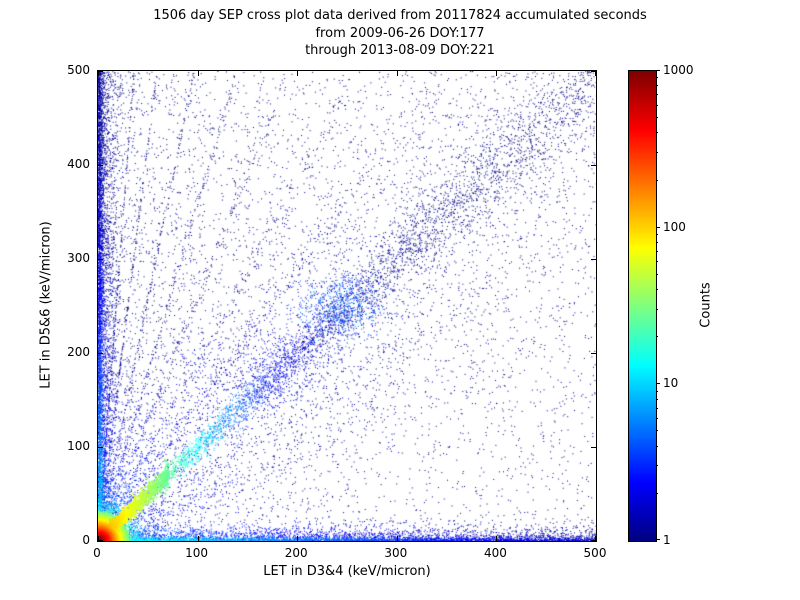 The width and height of the screenshot is (800, 600). Describe the element at coordinates (46, 305) in the screenshot. I see `y-axis-label: LET in D5&6 (keV/micron)` at that location.